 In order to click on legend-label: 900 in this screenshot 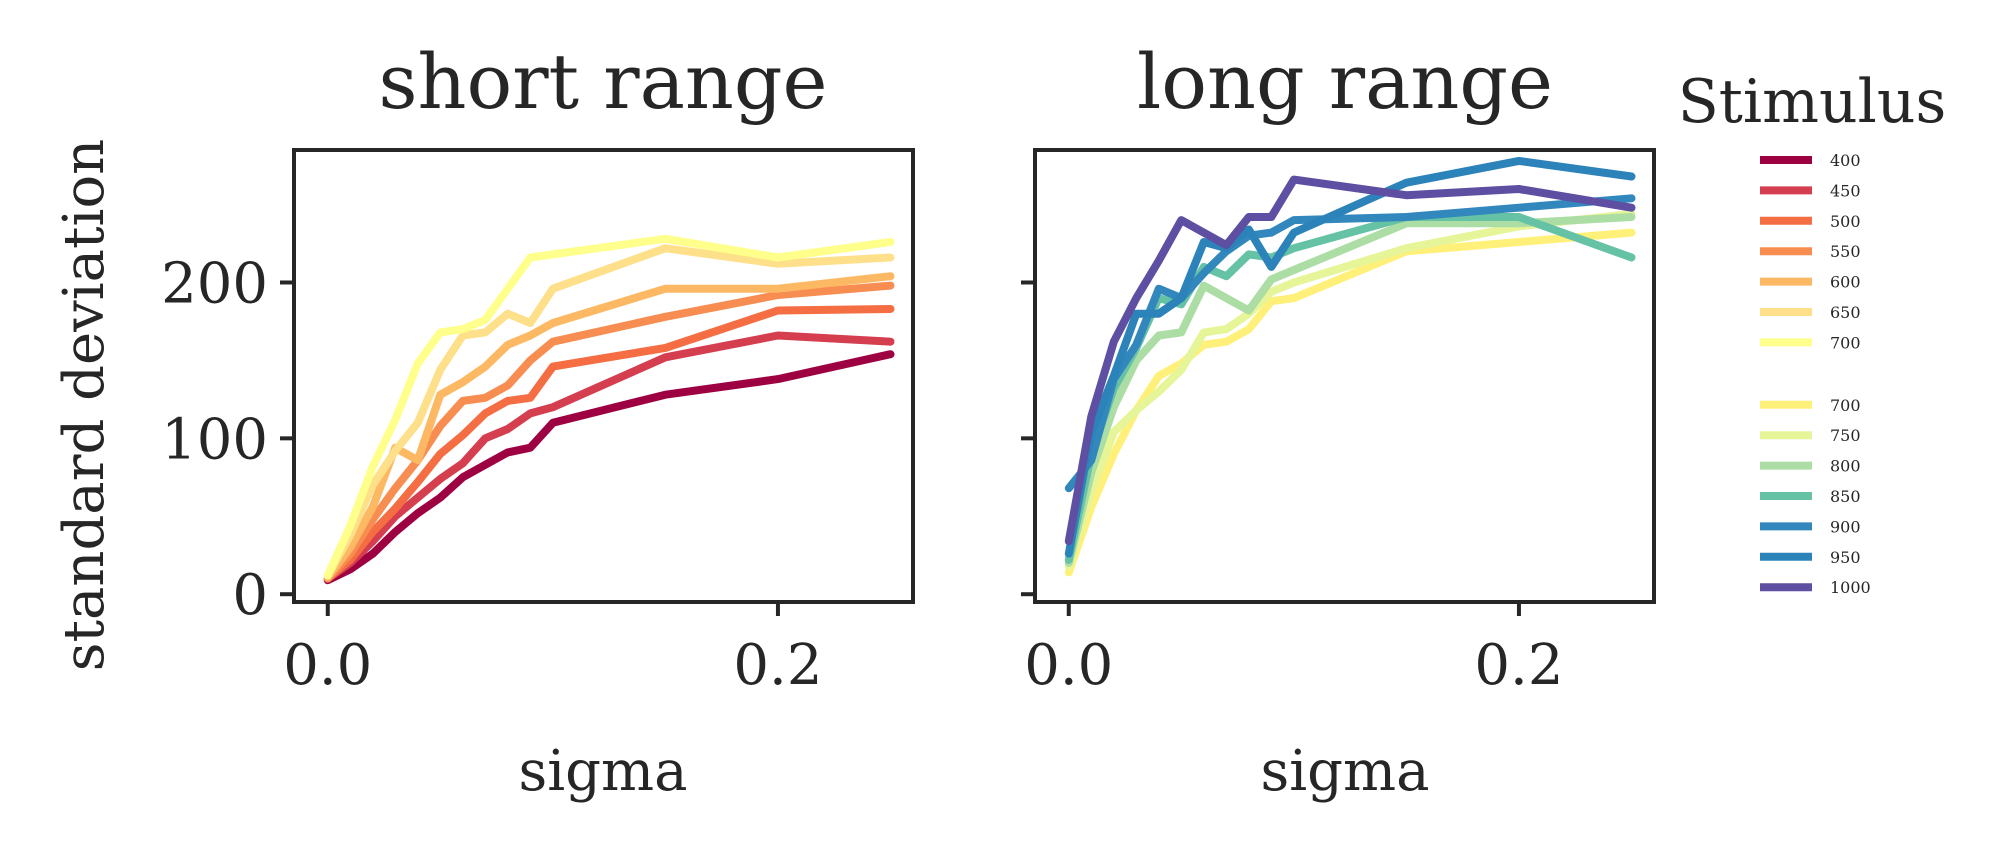, I will do `click(1845, 526)`.